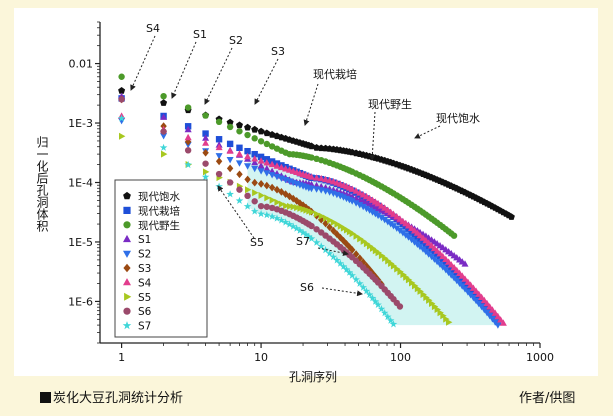  Describe the element at coordinates (390, 104) in the screenshot. I see `annotation-modern-wild: 现代野生` at that location.